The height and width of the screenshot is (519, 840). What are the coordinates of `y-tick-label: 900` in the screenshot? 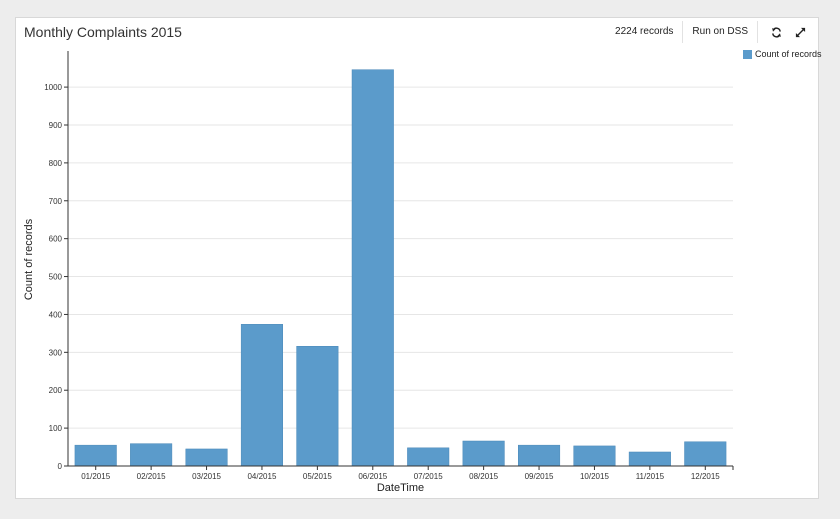 It's located at (56, 125).